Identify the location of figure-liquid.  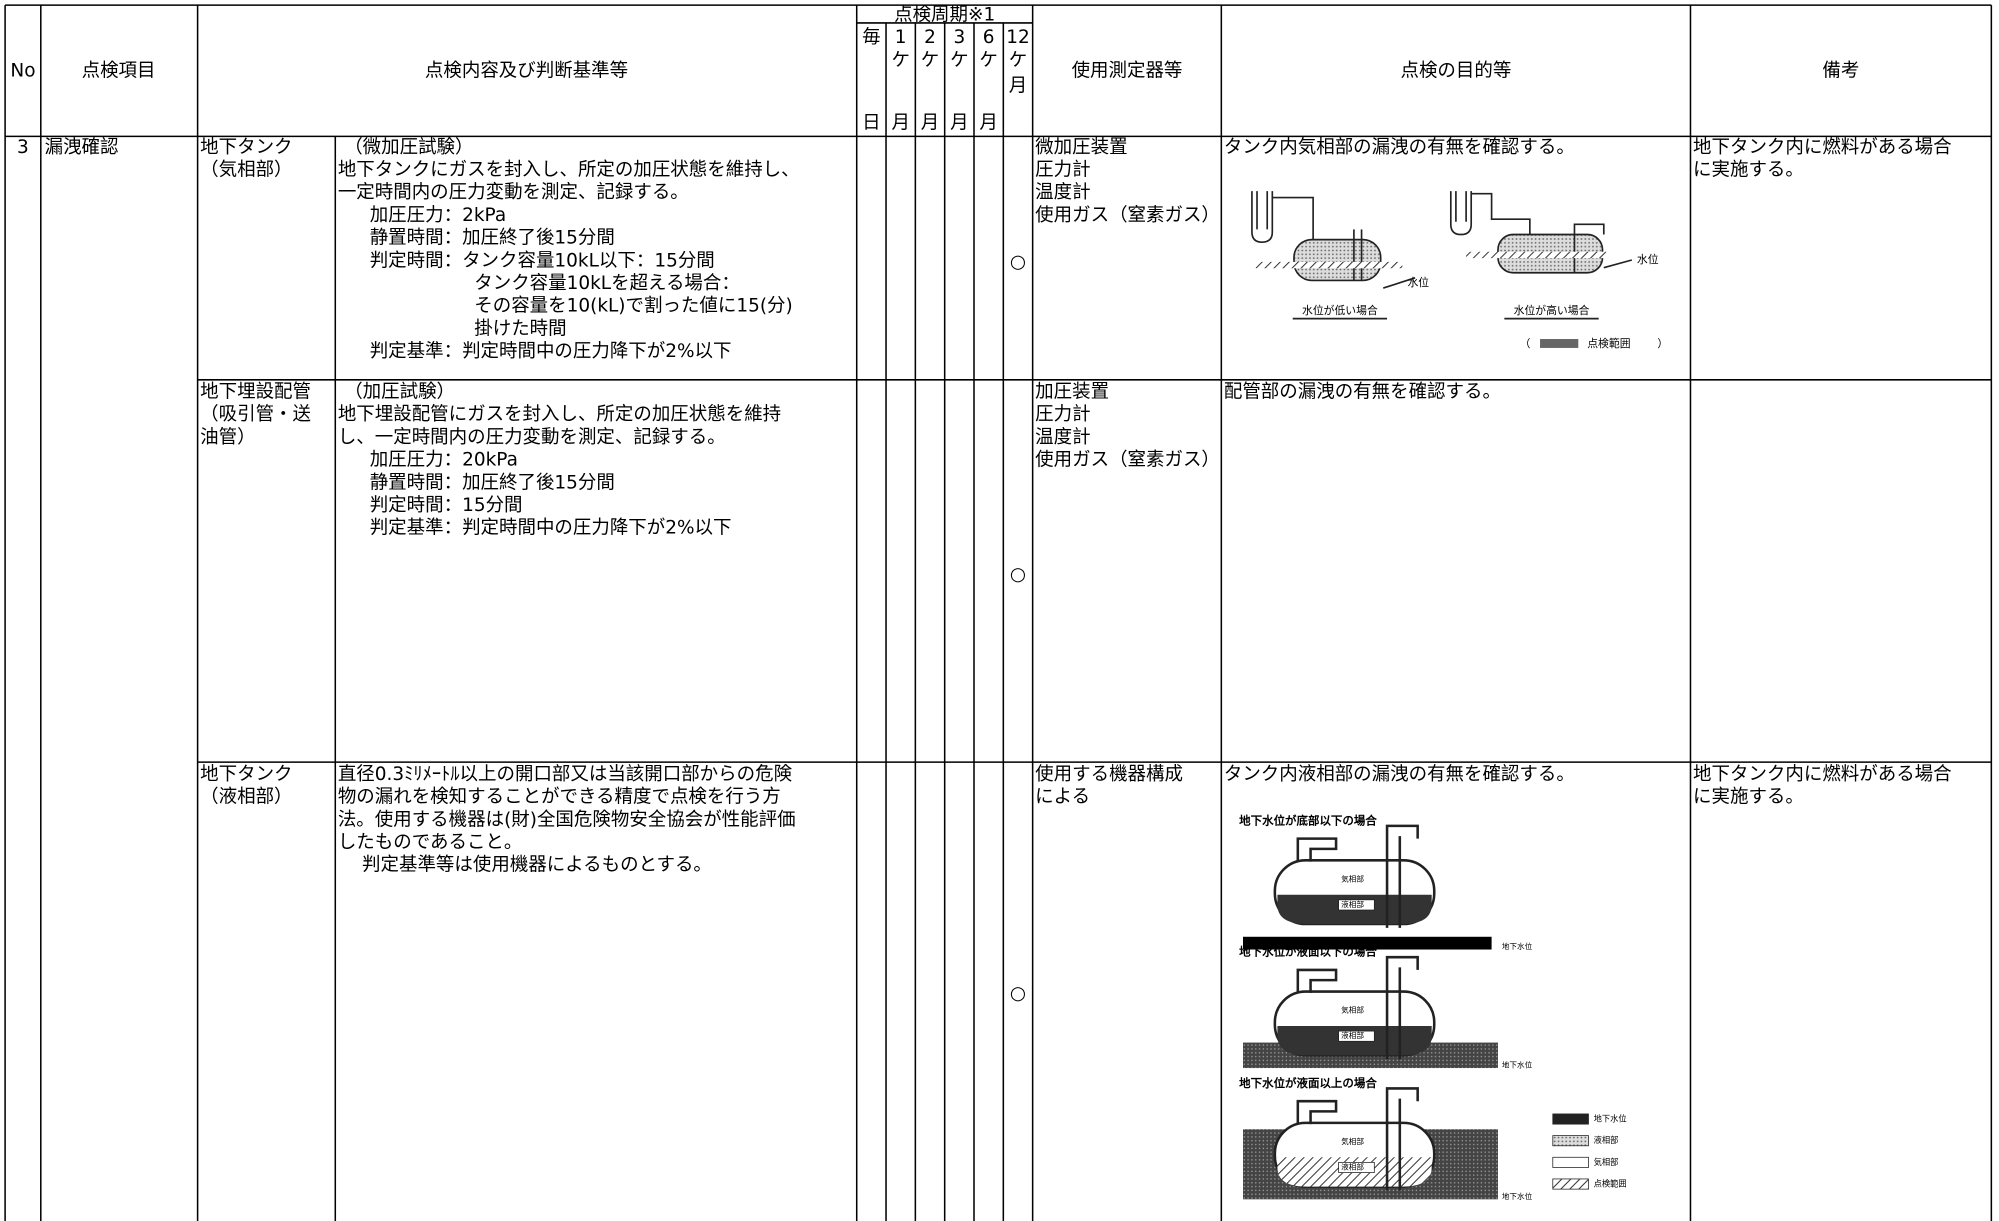
(1416, 1012).